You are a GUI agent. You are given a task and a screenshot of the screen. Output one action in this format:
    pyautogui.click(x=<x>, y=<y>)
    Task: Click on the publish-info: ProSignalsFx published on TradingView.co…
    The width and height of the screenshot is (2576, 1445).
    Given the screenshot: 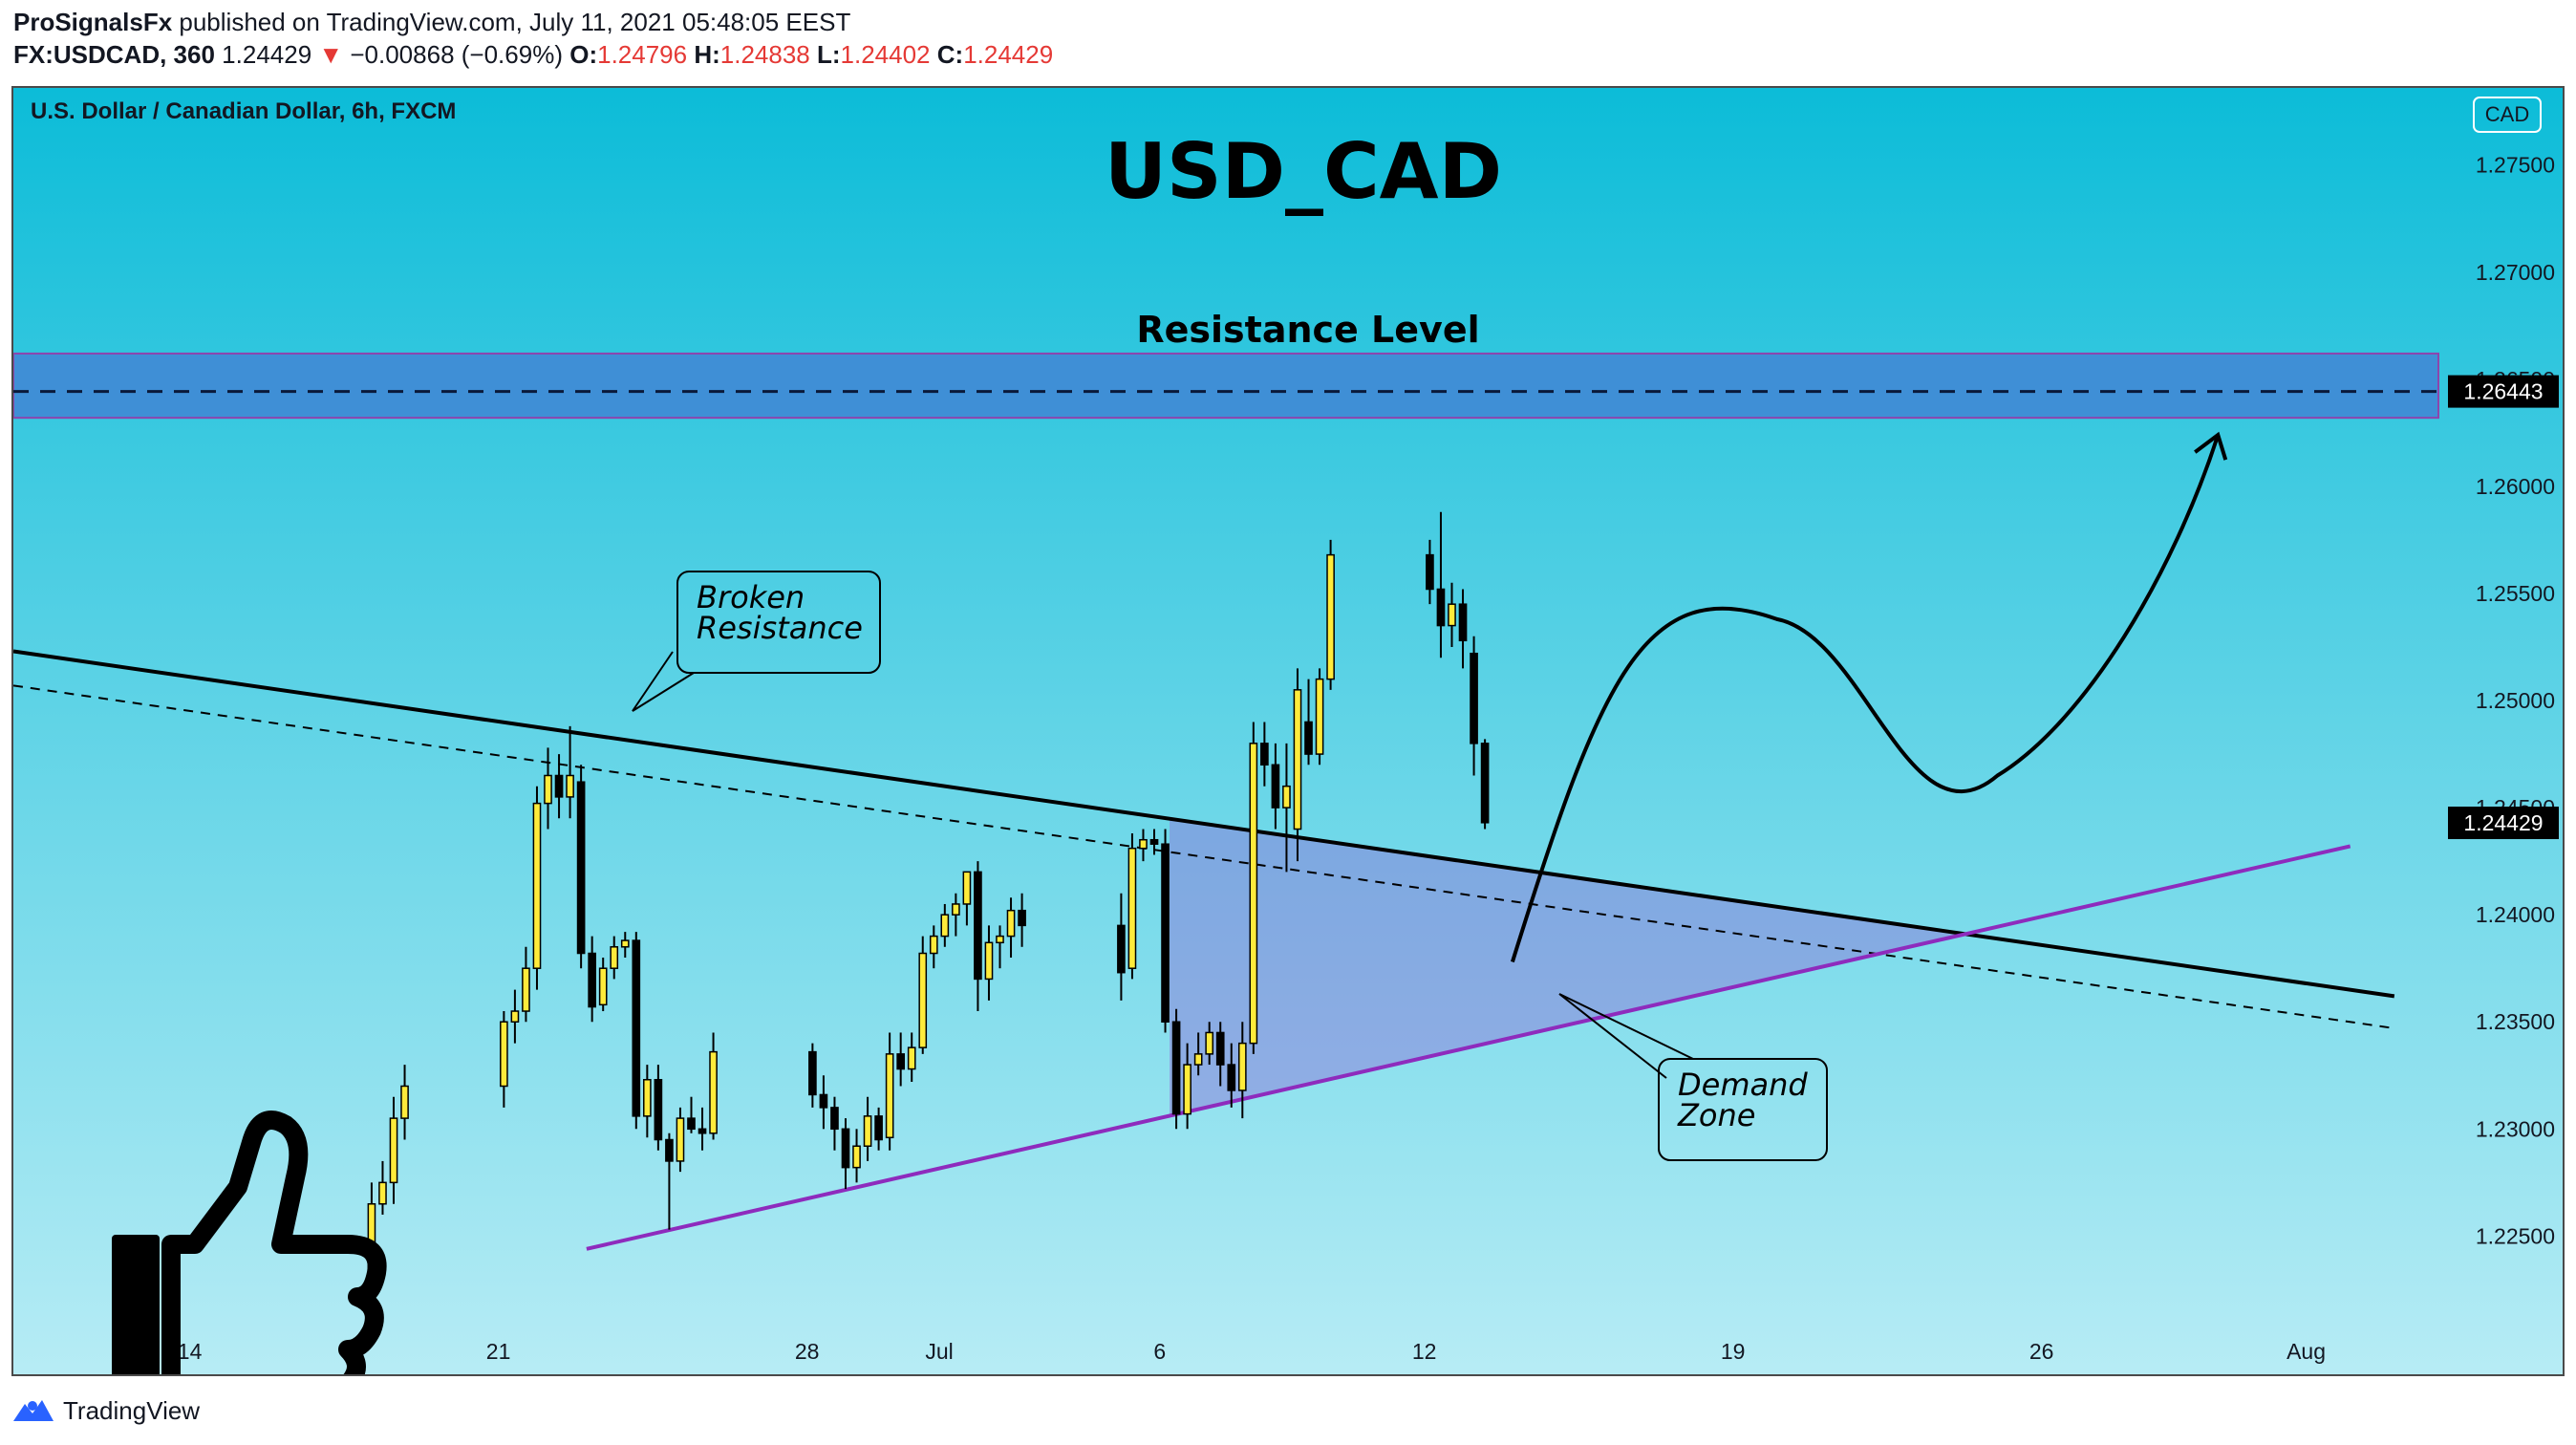 What is the action you would take?
    pyautogui.click(x=431, y=22)
    